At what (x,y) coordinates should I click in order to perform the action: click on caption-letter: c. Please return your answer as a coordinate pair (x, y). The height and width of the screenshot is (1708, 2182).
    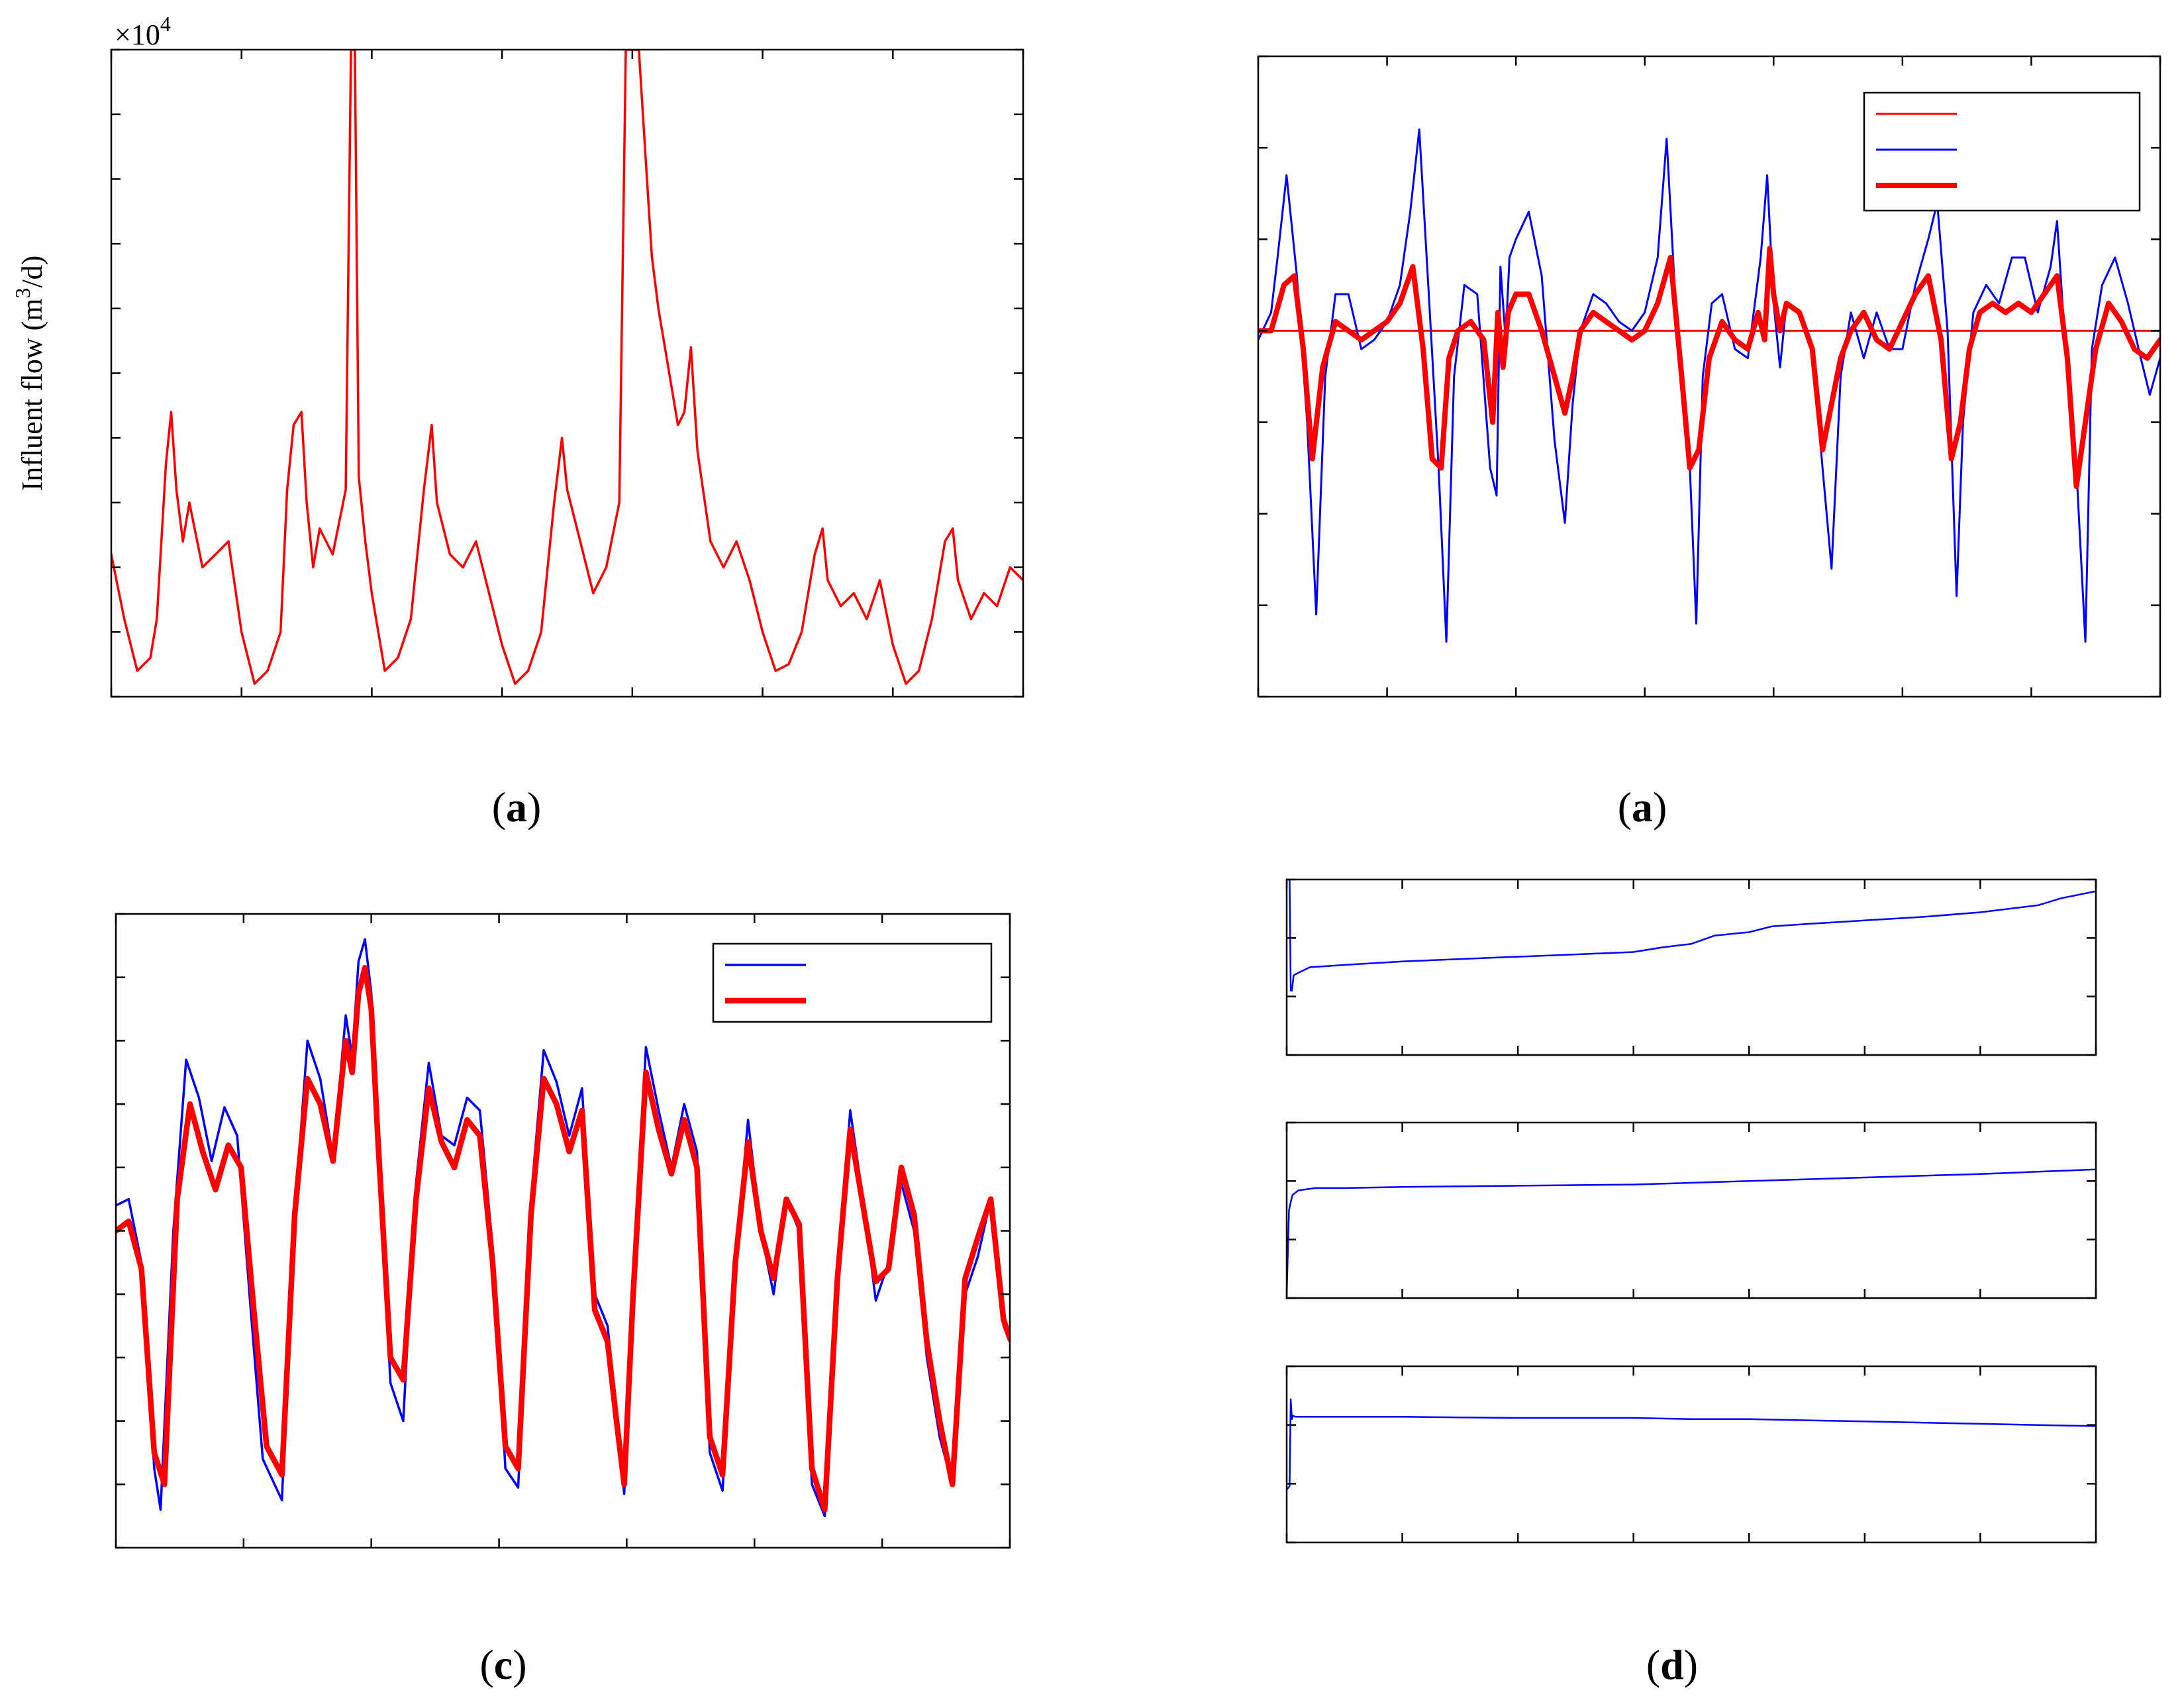
    Looking at the image, I should click on (503, 1665).